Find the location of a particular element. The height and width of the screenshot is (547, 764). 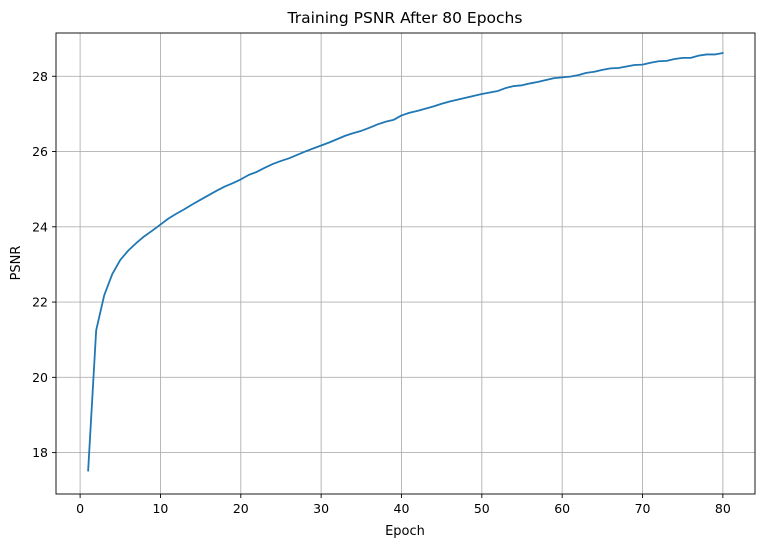

x-tick-label: 60 is located at coordinates (562, 508).